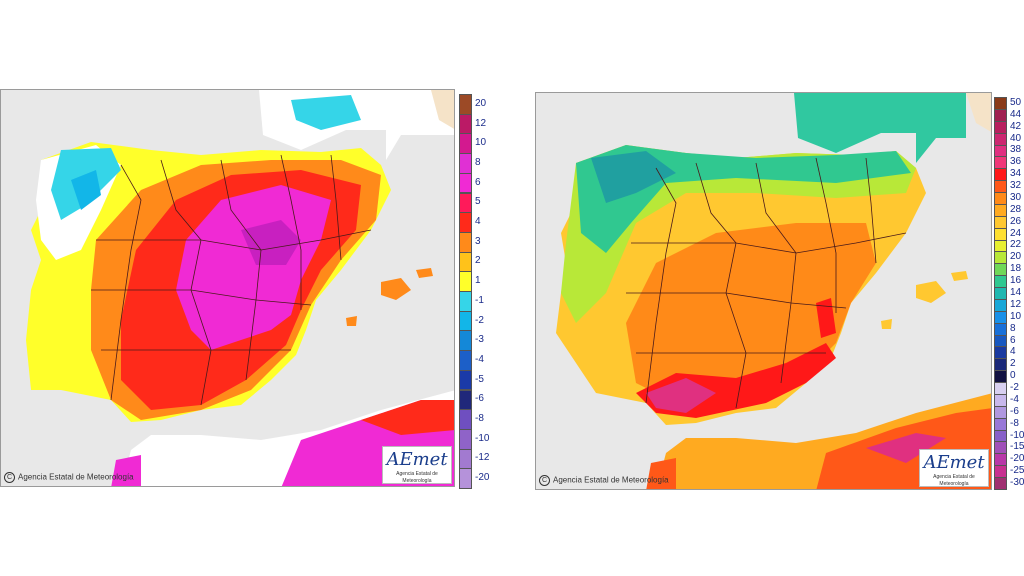  What do you see at coordinates (1016, 138) in the screenshot?
I see `legend-label: 40` at bounding box center [1016, 138].